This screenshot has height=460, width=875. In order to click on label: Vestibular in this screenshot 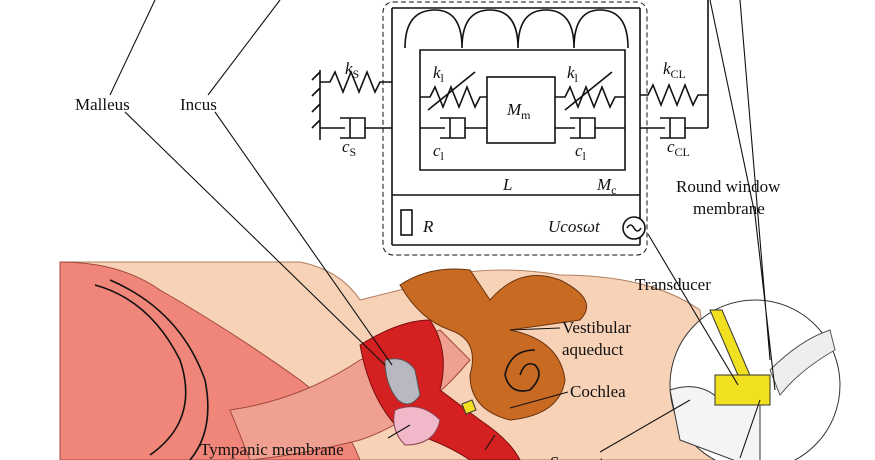, I will do `click(596, 327)`.